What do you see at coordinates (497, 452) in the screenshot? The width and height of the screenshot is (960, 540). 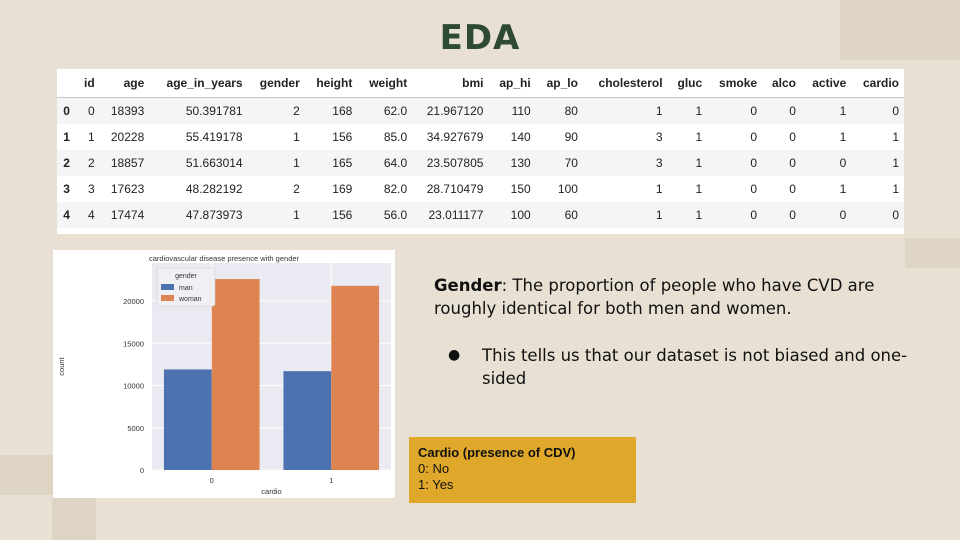 I see `legend-header: Cardio (presence of CDV)` at bounding box center [497, 452].